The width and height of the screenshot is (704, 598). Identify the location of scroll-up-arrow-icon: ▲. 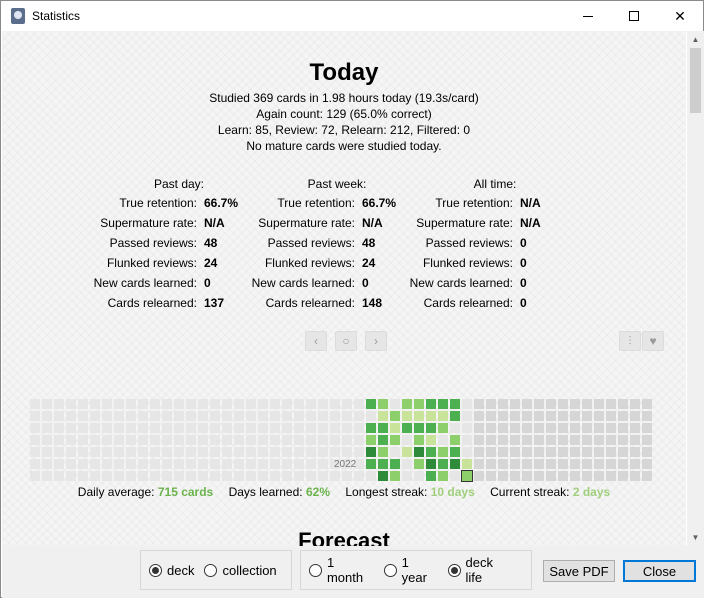
(695, 39).